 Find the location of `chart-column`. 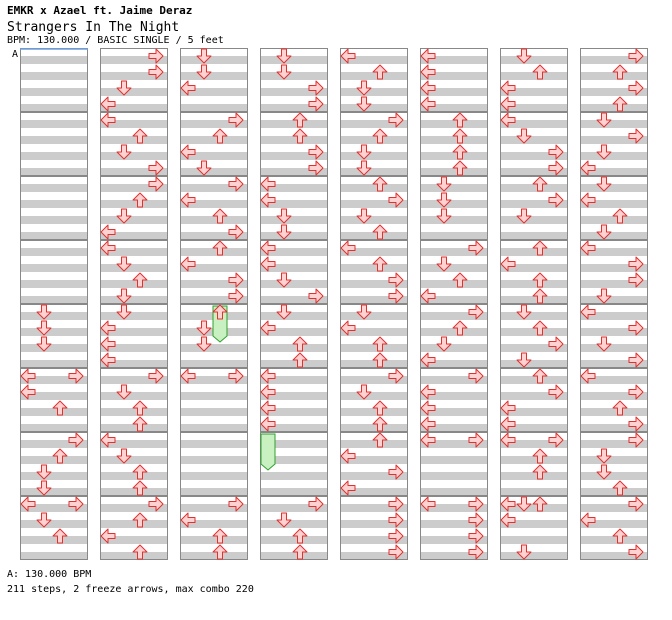

chart-column is located at coordinates (614, 304).